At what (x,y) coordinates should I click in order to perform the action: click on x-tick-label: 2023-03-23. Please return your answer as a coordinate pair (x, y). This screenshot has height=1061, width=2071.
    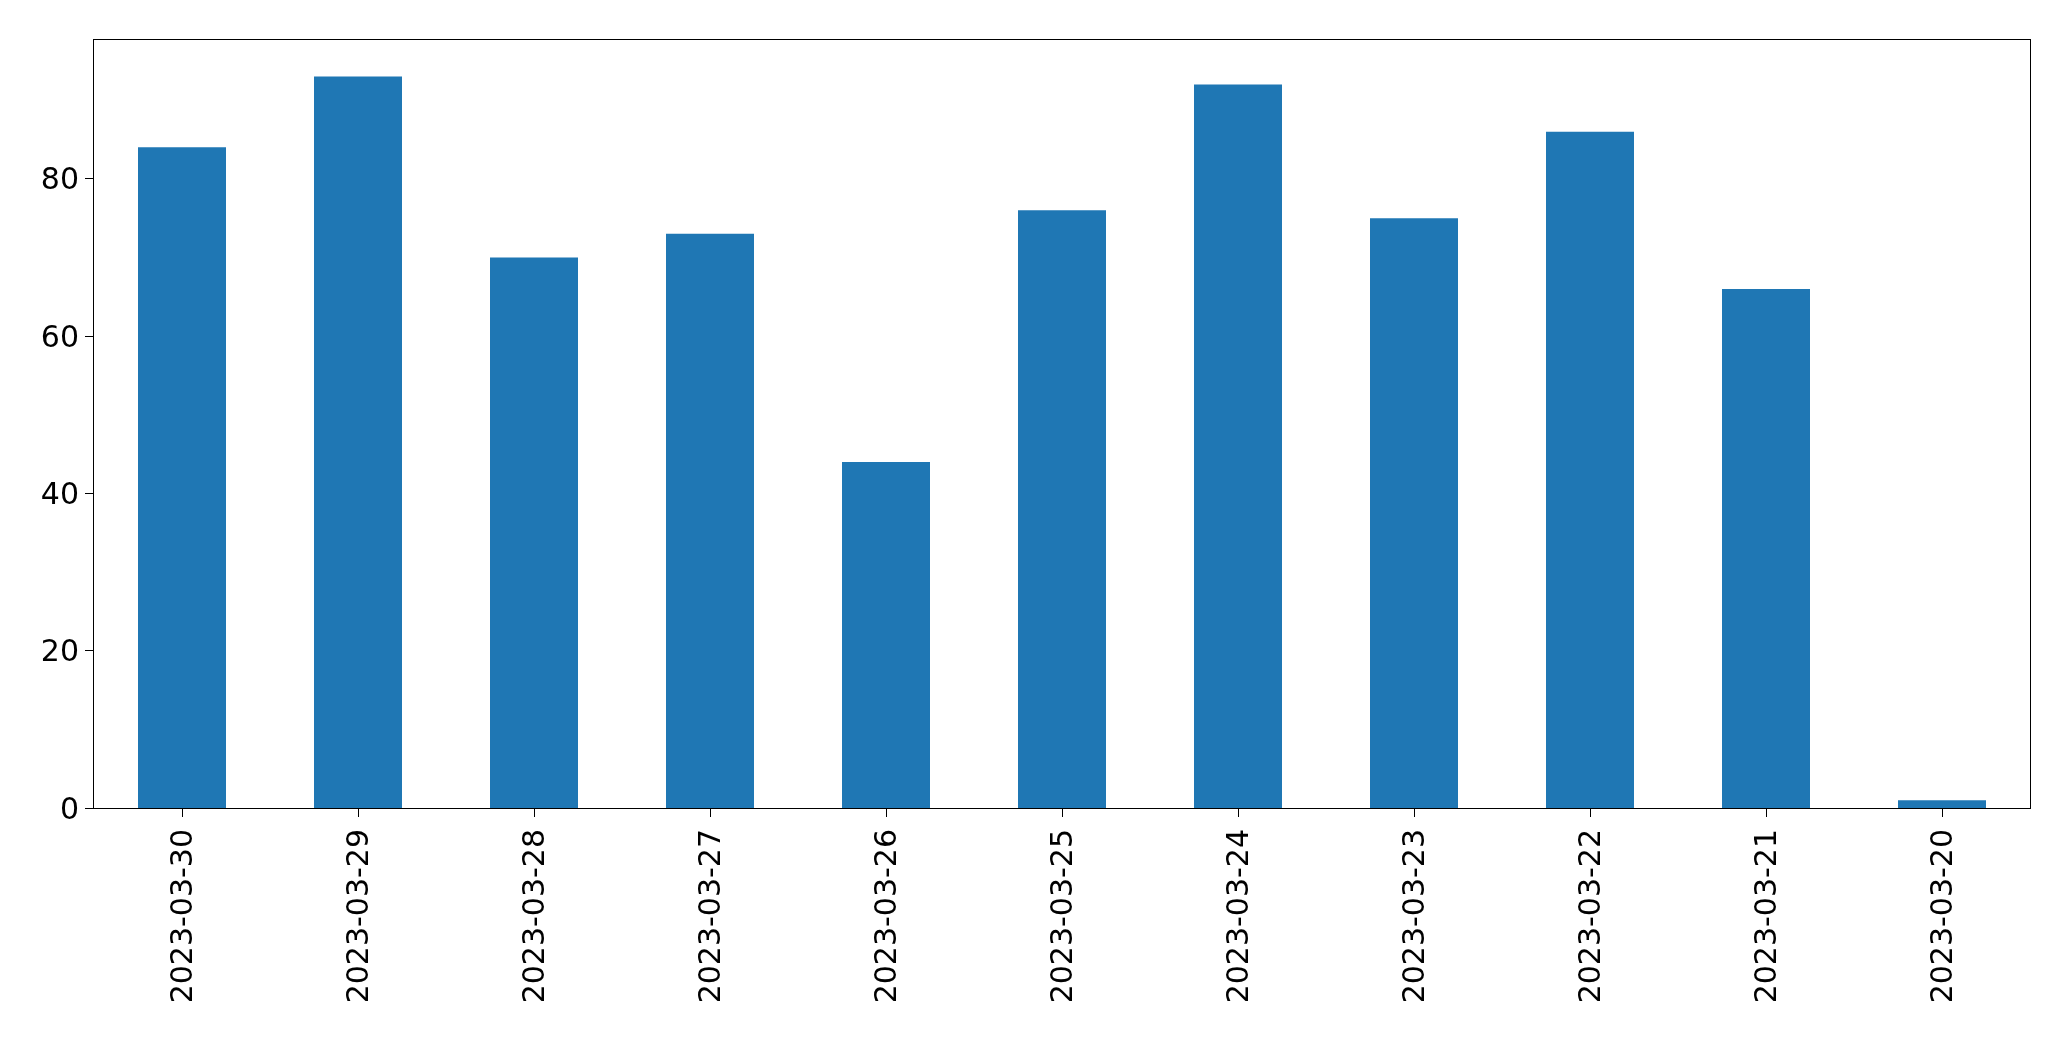
    Looking at the image, I should click on (1413, 916).